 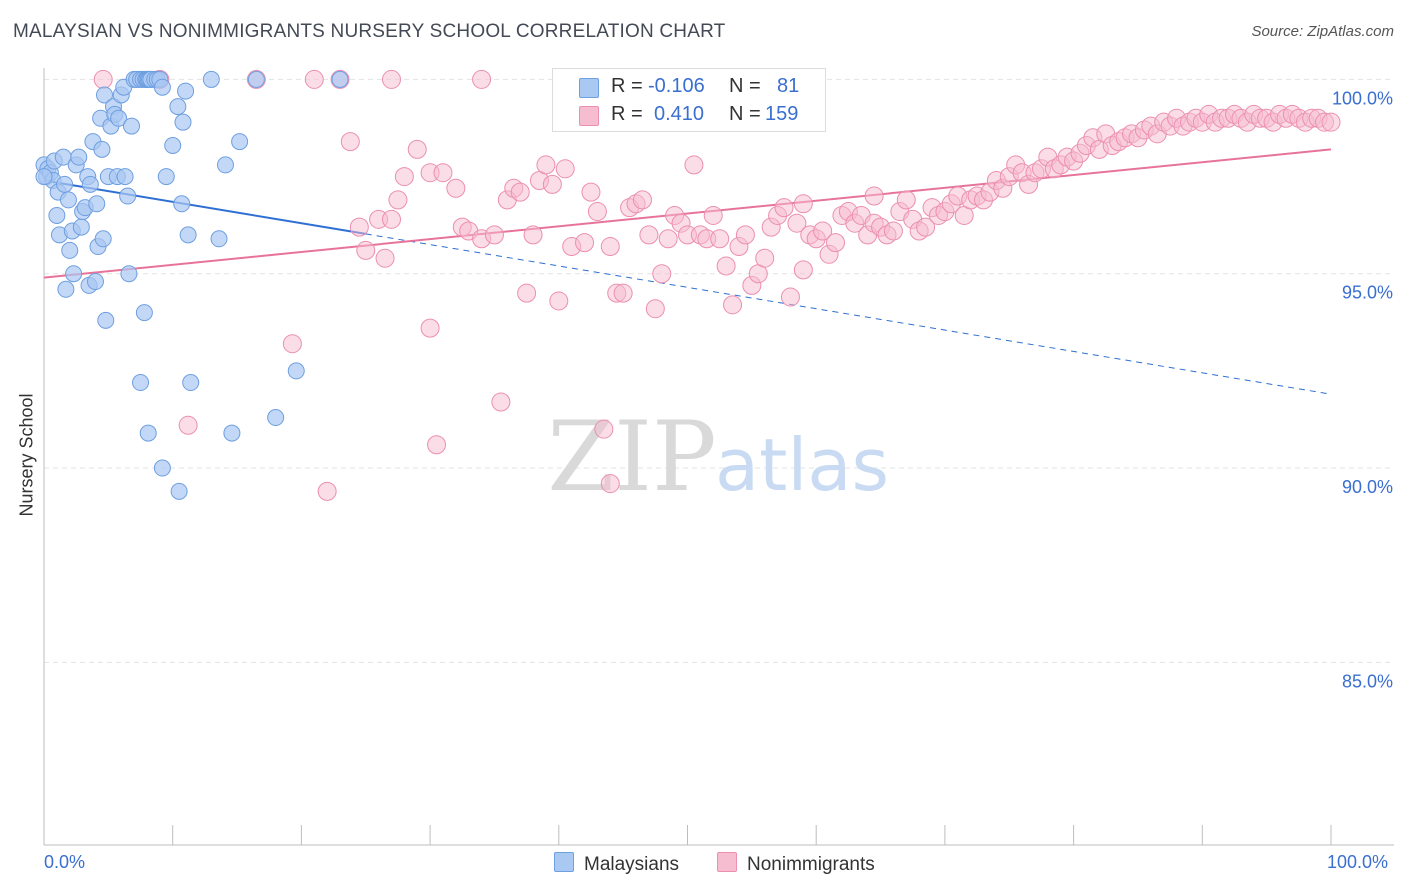 I want to click on y-axis-label: Nursery School, so click(x=26, y=455).